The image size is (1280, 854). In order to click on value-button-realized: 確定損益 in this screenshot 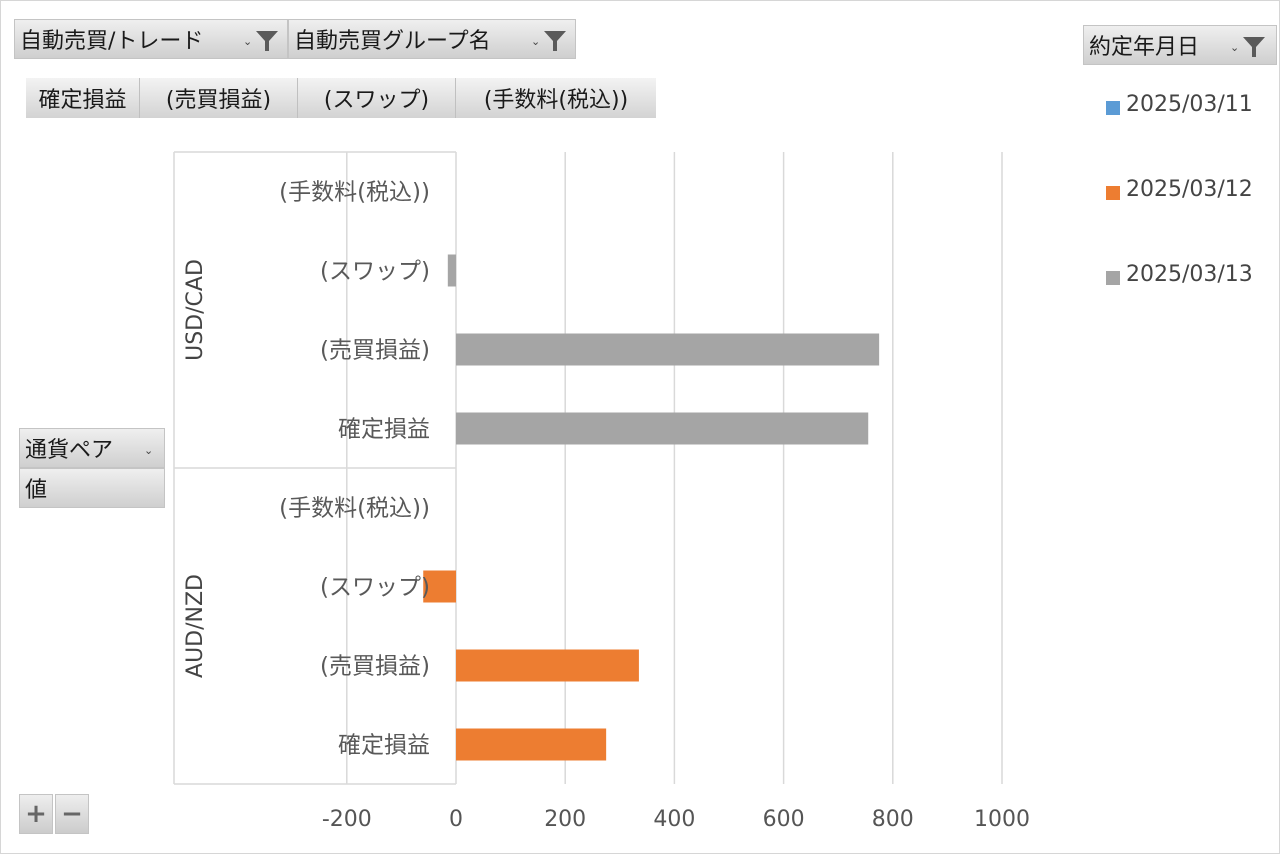, I will do `click(83, 98)`.